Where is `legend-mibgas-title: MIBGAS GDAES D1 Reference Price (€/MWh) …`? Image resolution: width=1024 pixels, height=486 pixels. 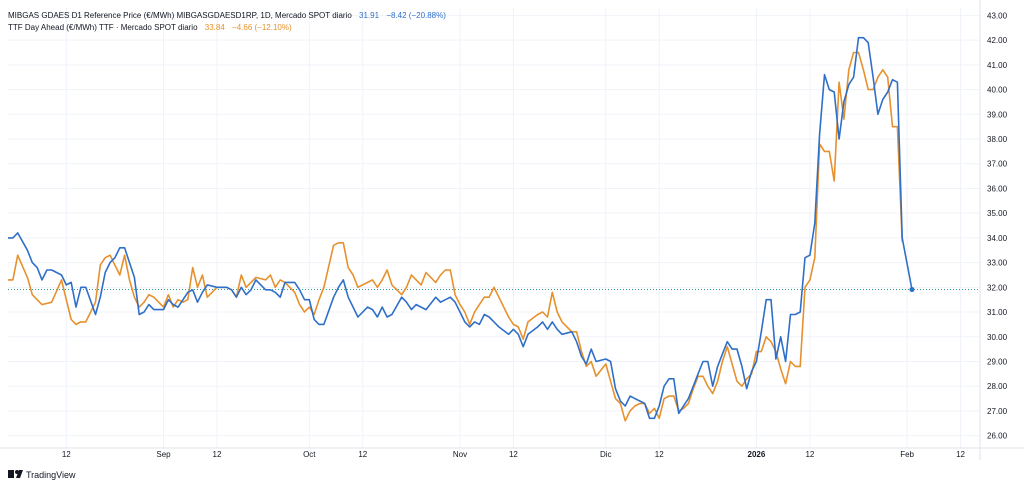 legend-mibgas-title: MIBGAS GDAES D1 Reference Price (€/MWh) … is located at coordinates (180, 15).